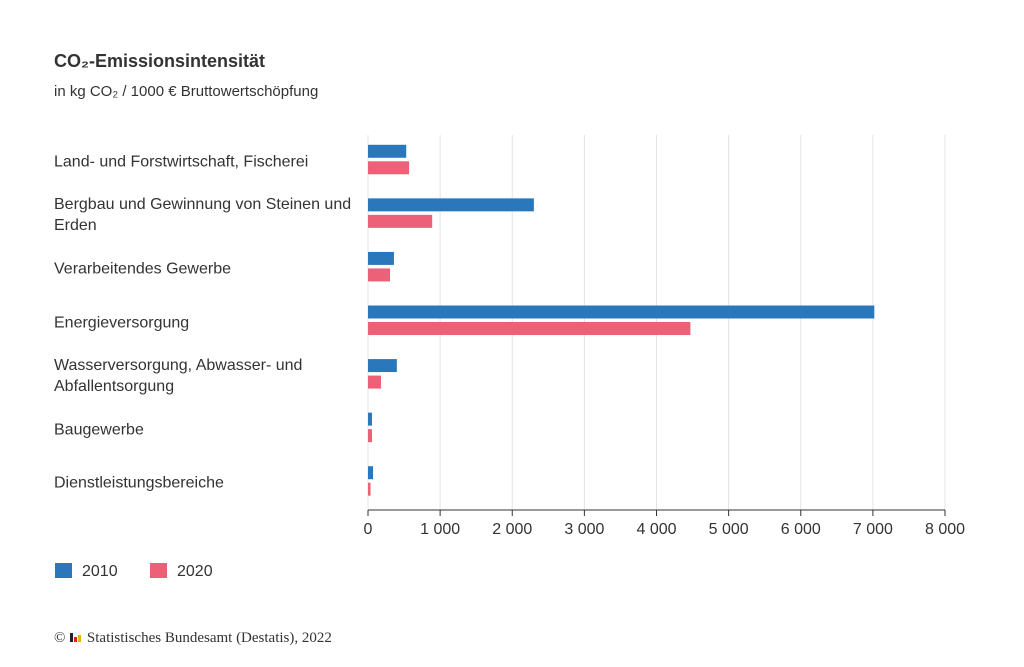 This screenshot has height=667, width=1024. Describe the element at coordinates (160, 61) in the screenshot. I see `chart-title: CO₂-Emissionsintensität` at that location.